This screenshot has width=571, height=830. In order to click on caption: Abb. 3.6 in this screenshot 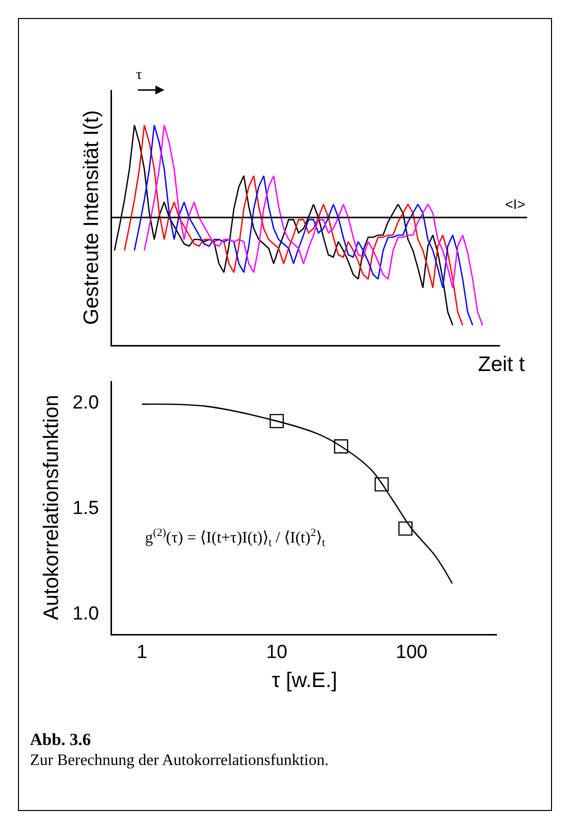, I will do `click(61, 740)`.